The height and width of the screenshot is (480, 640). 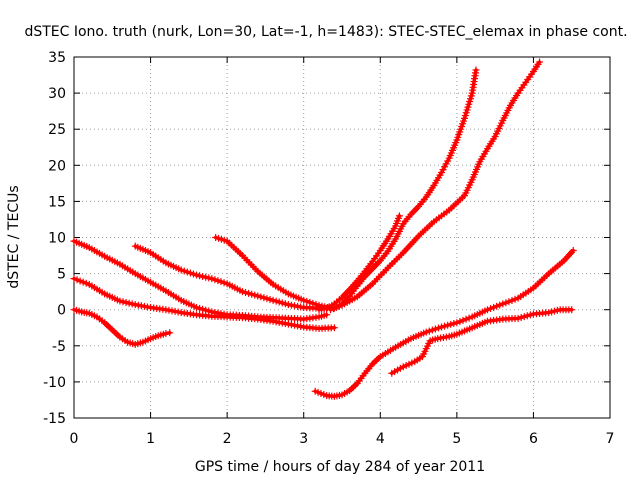 What do you see at coordinates (57, 130) in the screenshot?
I see `y-tick-label: 25` at bounding box center [57, 130].